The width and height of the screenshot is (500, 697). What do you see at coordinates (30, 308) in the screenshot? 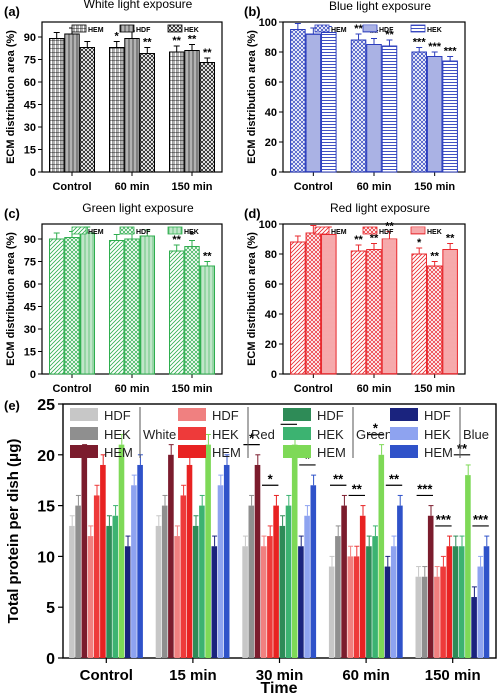
I see `y-tick-label: 45` at bounding box center [30, 308].